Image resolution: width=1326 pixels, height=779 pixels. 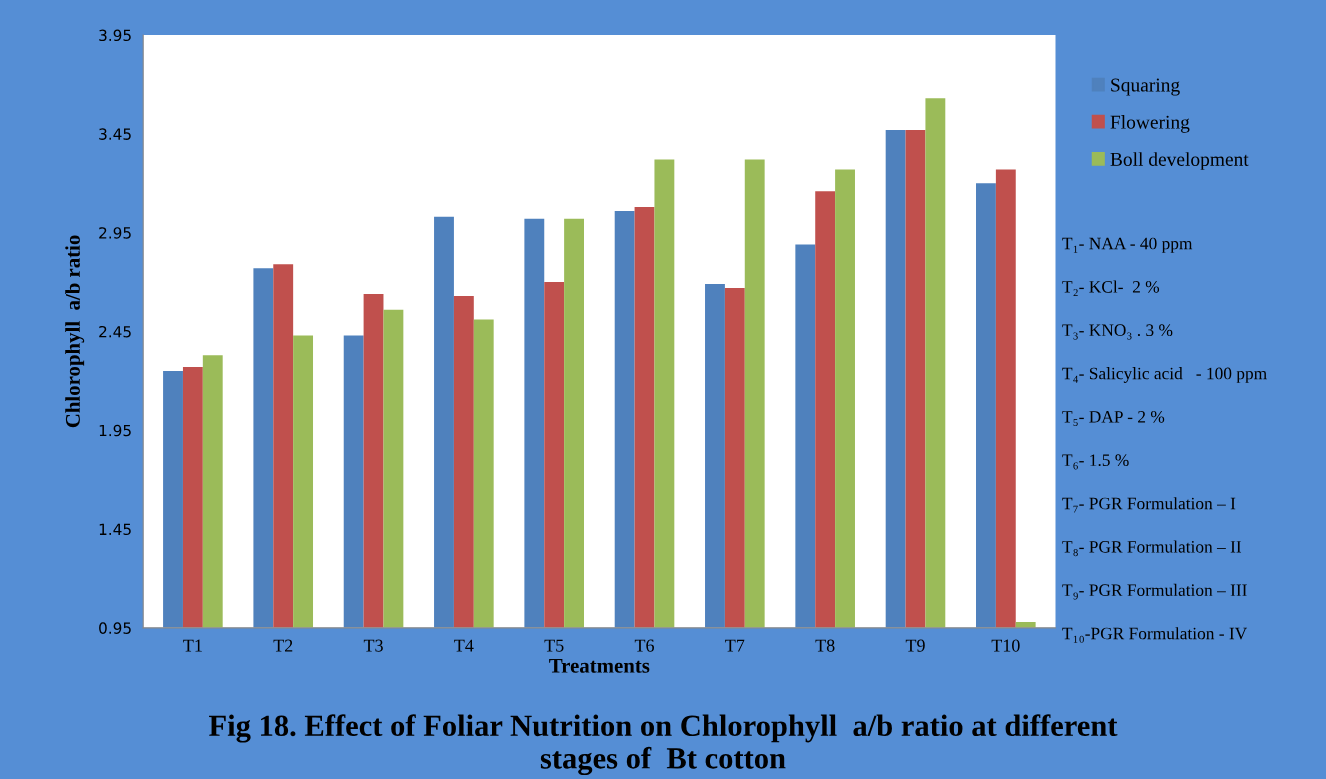 What do you see at coordinates (115, 430) in the screenshot?
I see `y-tick-label: 1.95` at bounding box center [115, 430].